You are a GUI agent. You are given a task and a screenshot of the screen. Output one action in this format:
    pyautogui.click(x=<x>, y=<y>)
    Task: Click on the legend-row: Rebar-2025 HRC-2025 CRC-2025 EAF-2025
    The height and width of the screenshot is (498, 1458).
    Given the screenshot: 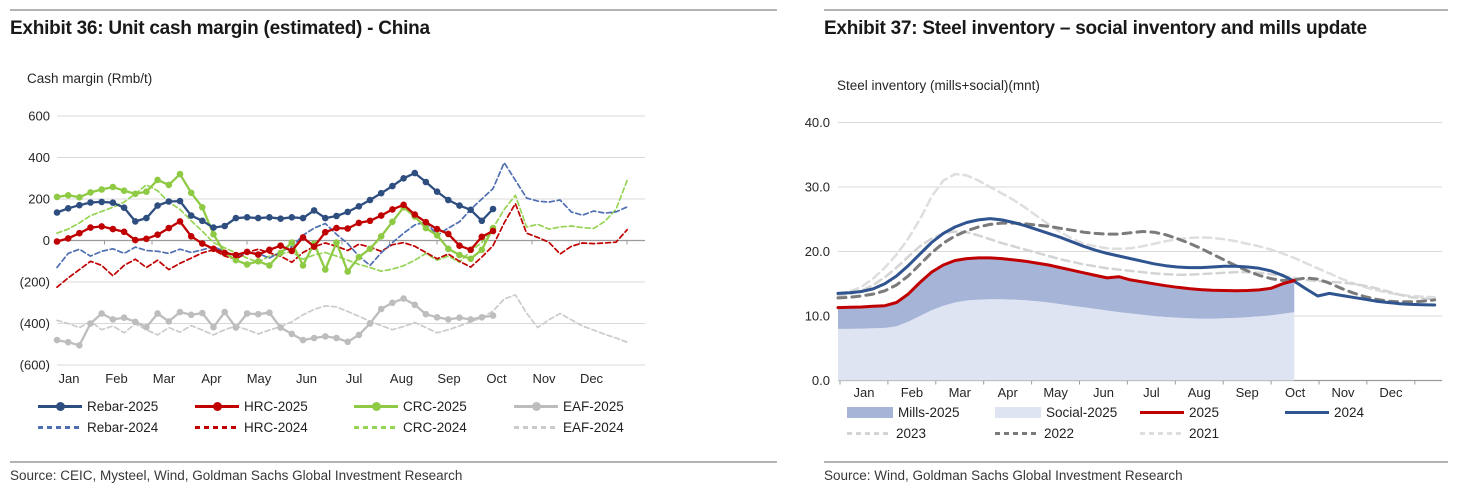 What is the action you would take?
    pyautogui.click(x=331, y=406)
    